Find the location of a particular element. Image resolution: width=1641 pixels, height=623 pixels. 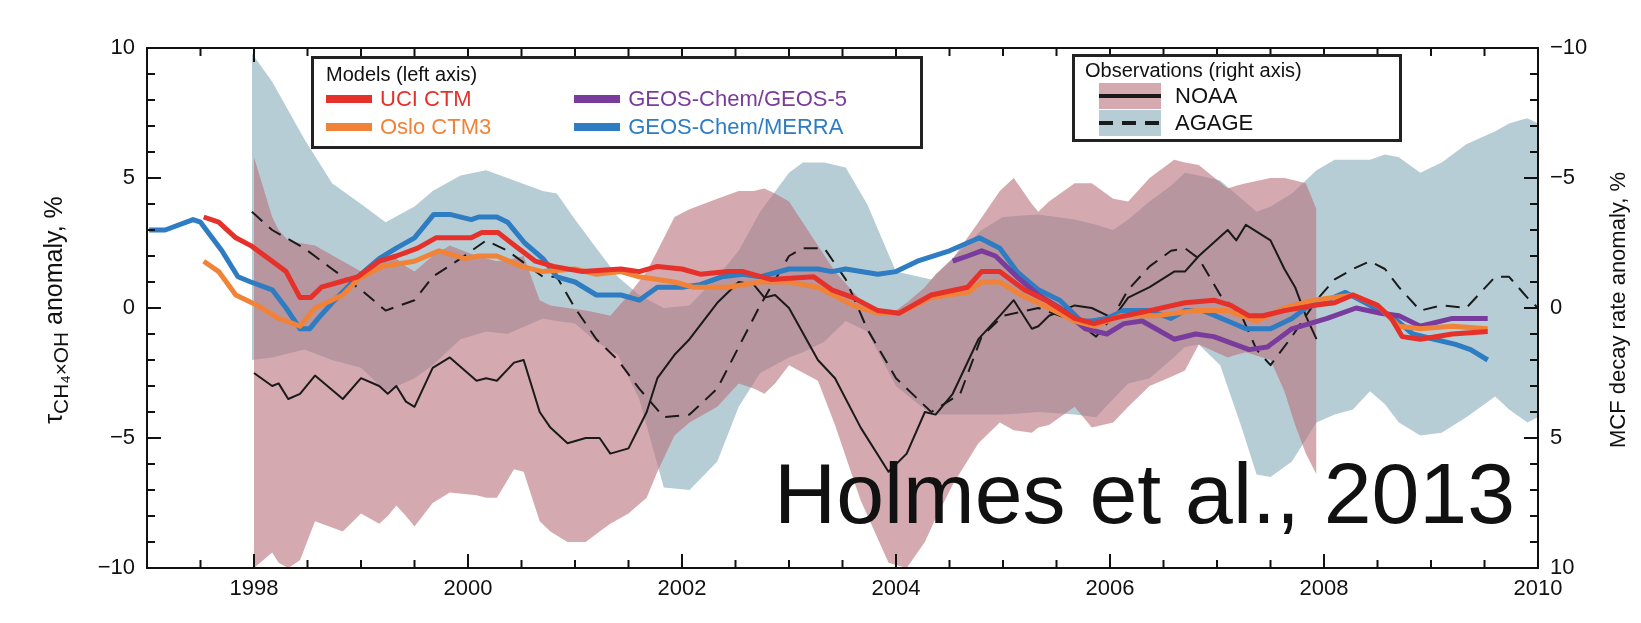

annotation: Holmes et al., 2013 is located at coordinates (1144, 493).